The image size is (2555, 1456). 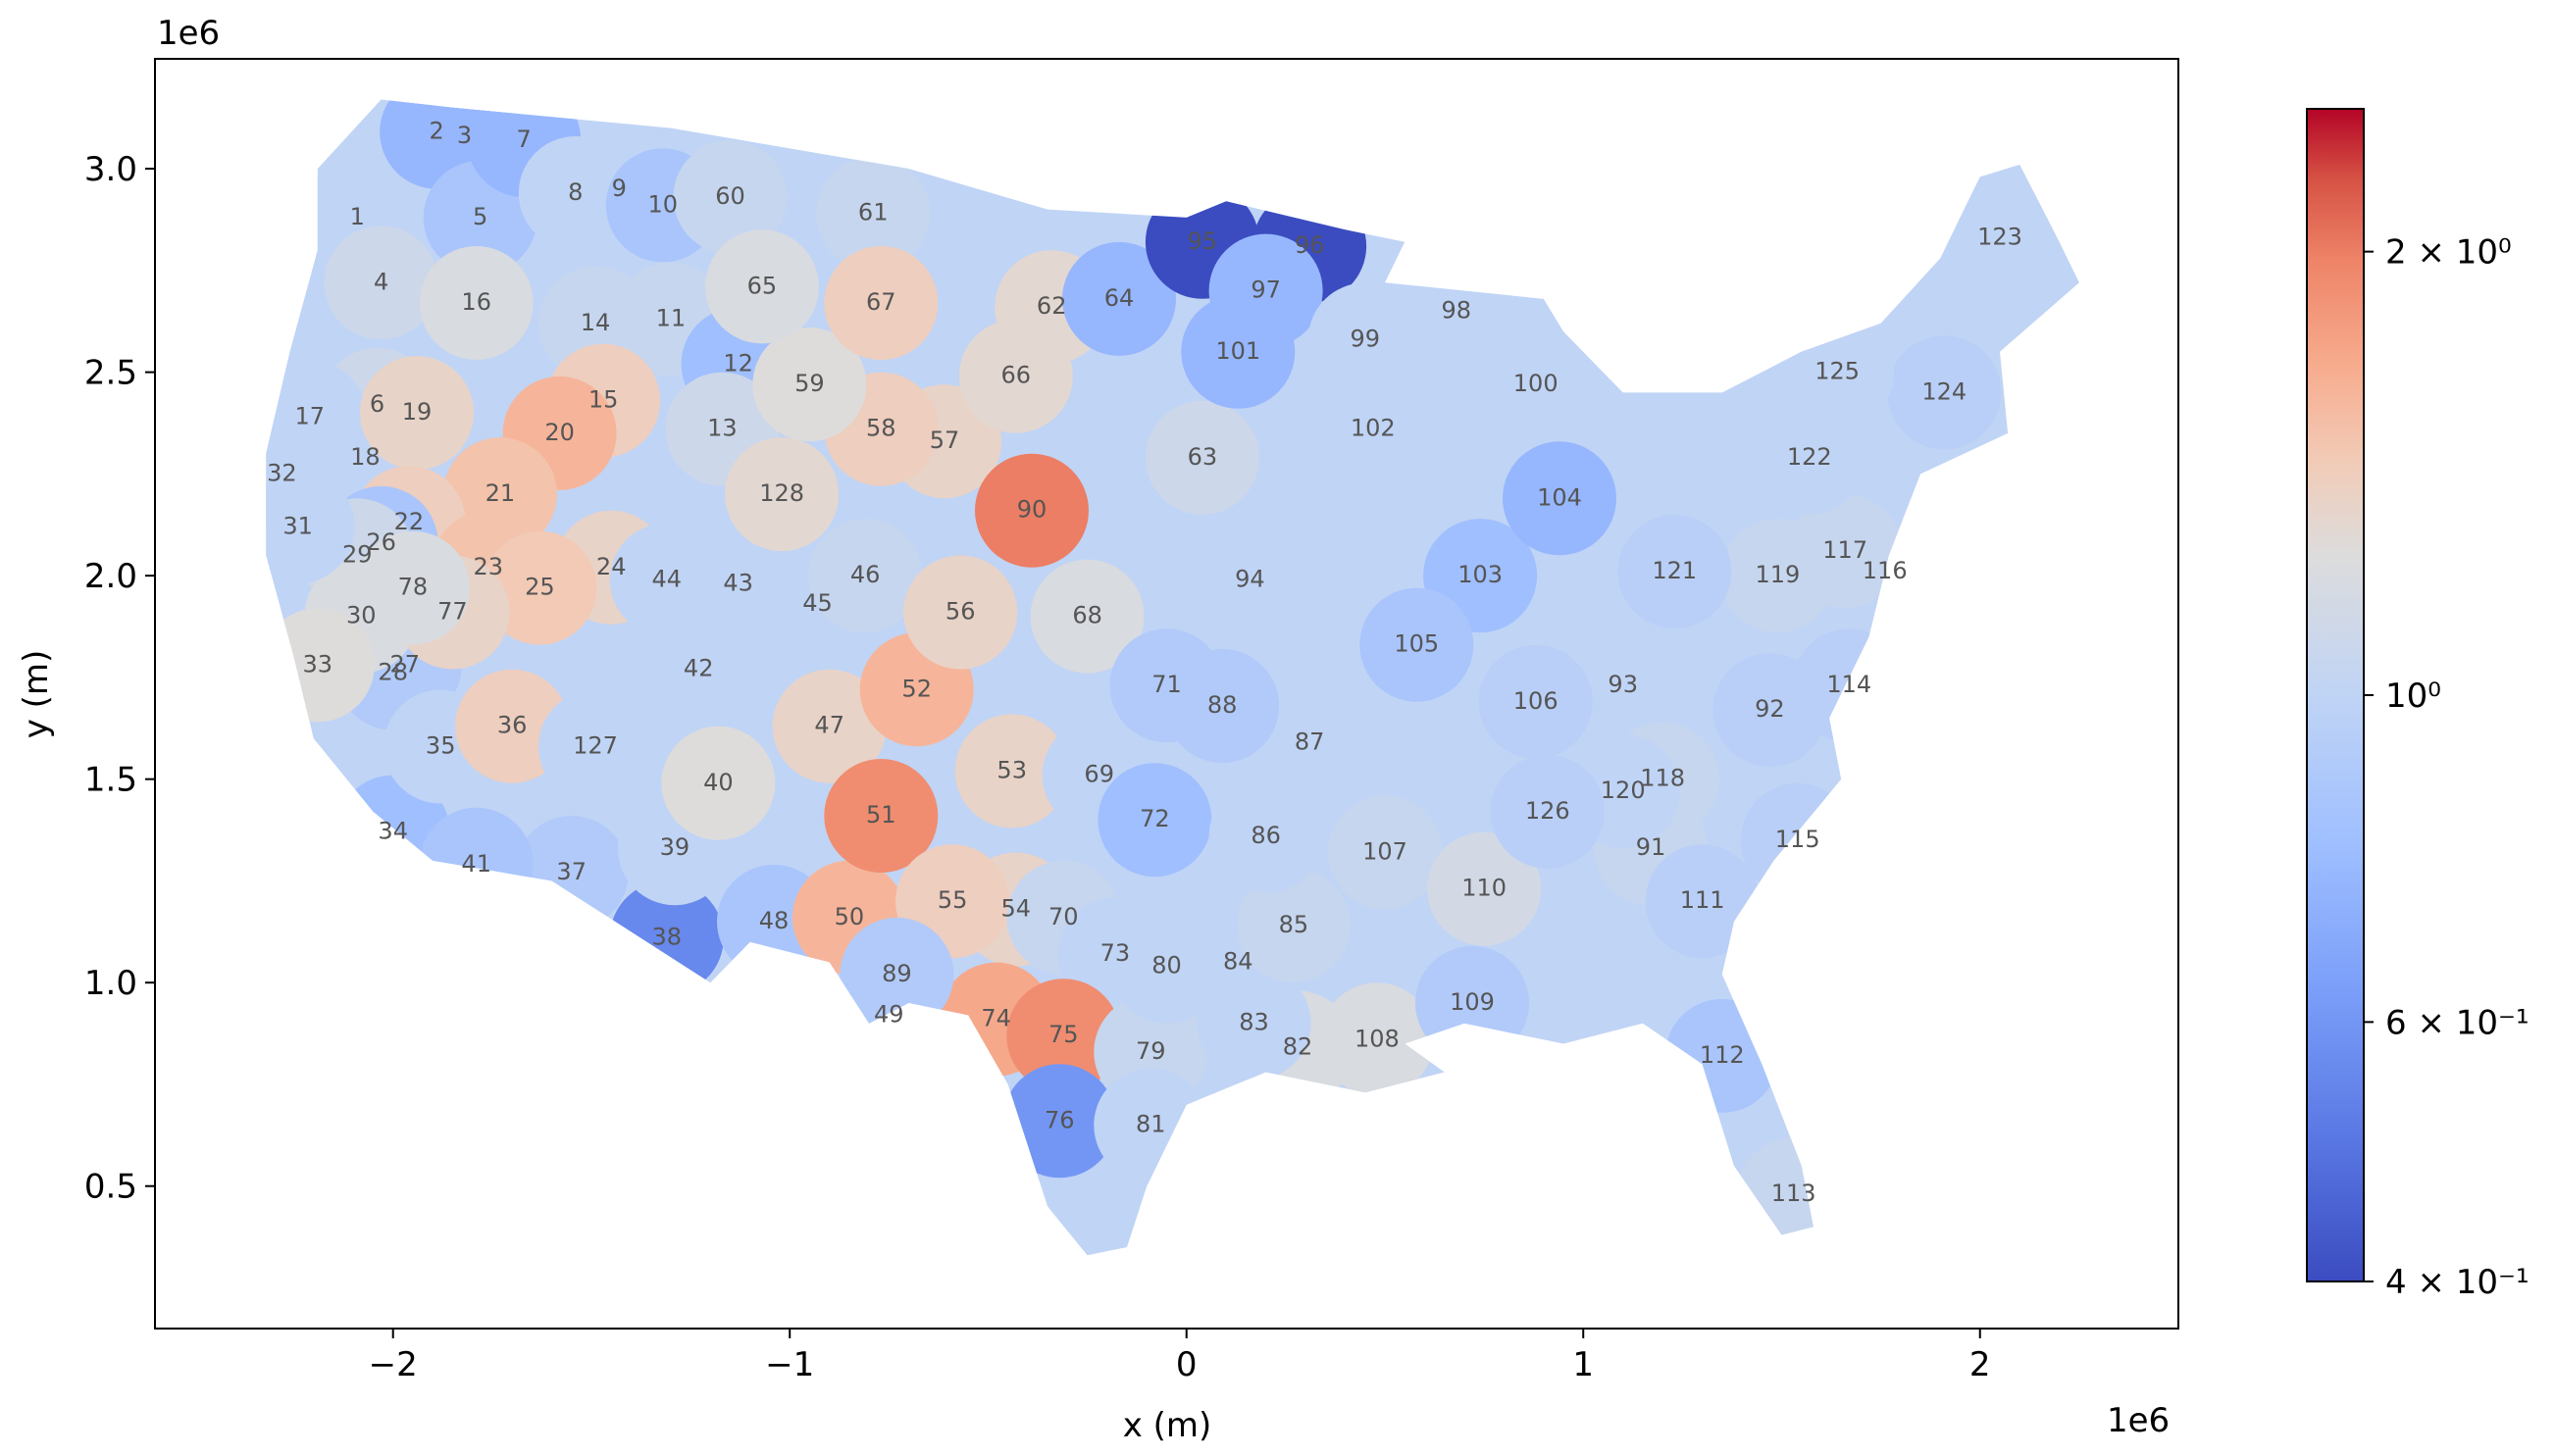 What do you see at coordinates (996, 1018) in the screenshot?
I see `region-label-74: 74` at bounding box center [996, 1018].